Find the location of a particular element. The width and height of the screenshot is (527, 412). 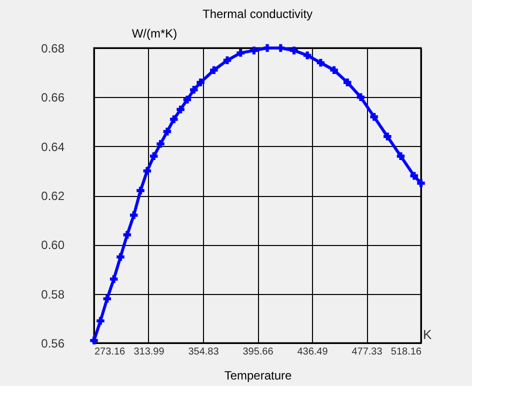

y-tick-label: 0.62 is located at coordinates (53, 196).